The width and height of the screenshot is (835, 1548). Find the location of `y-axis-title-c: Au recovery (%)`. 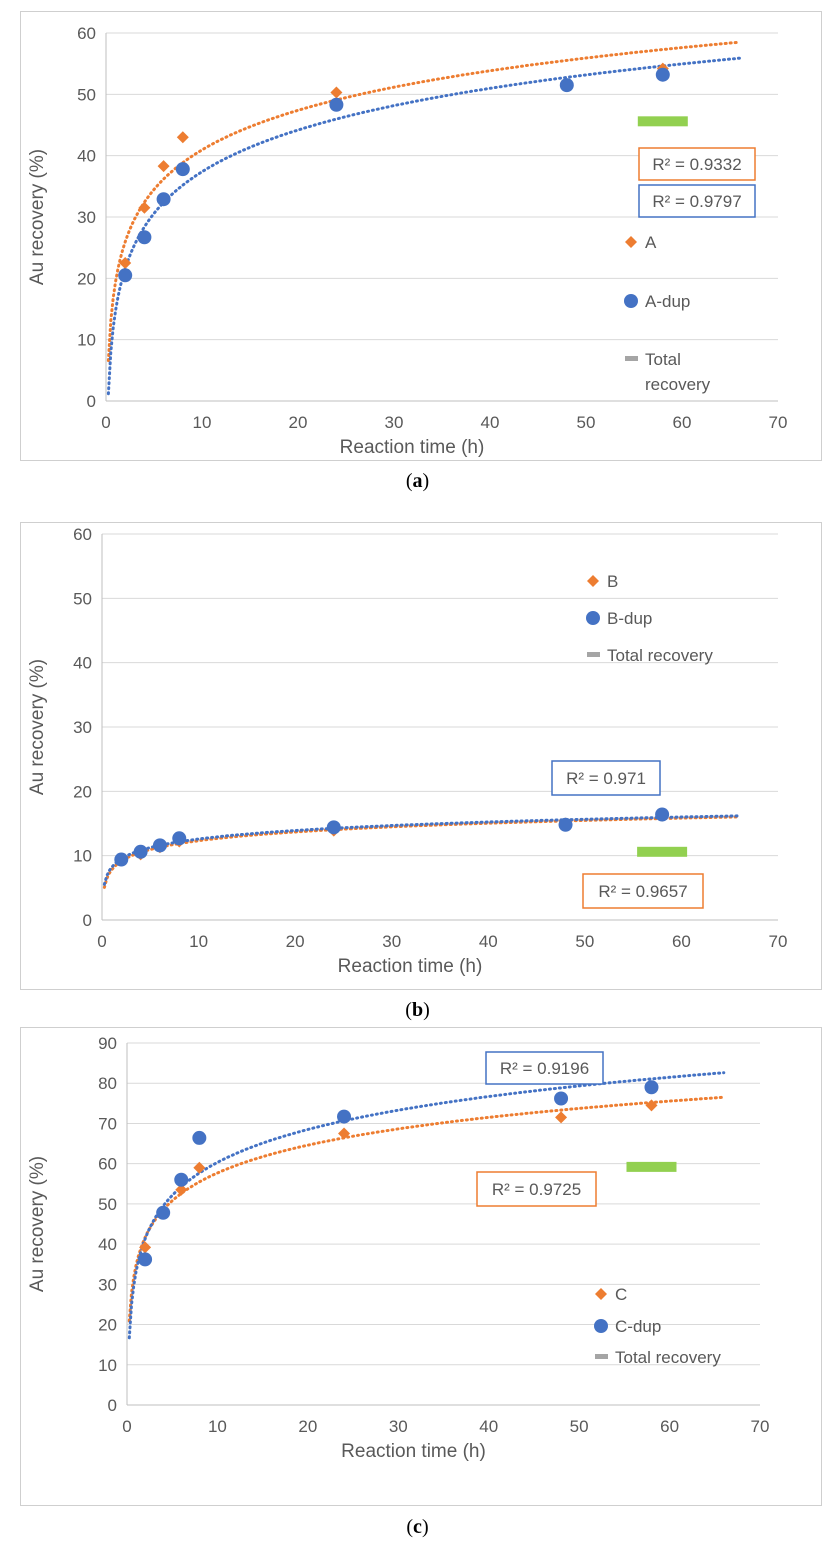

y-axis-title-c: Au recovery (%) is located at coordinates (37, 1224).